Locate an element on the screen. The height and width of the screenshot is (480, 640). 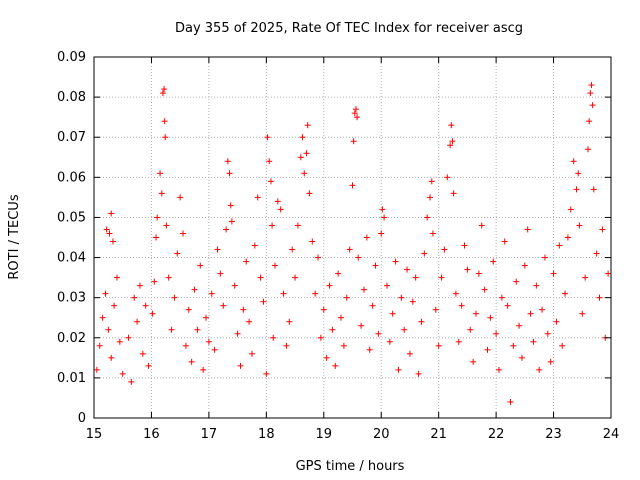
y-tick-label: 0 is located at coordinates (82, 418).